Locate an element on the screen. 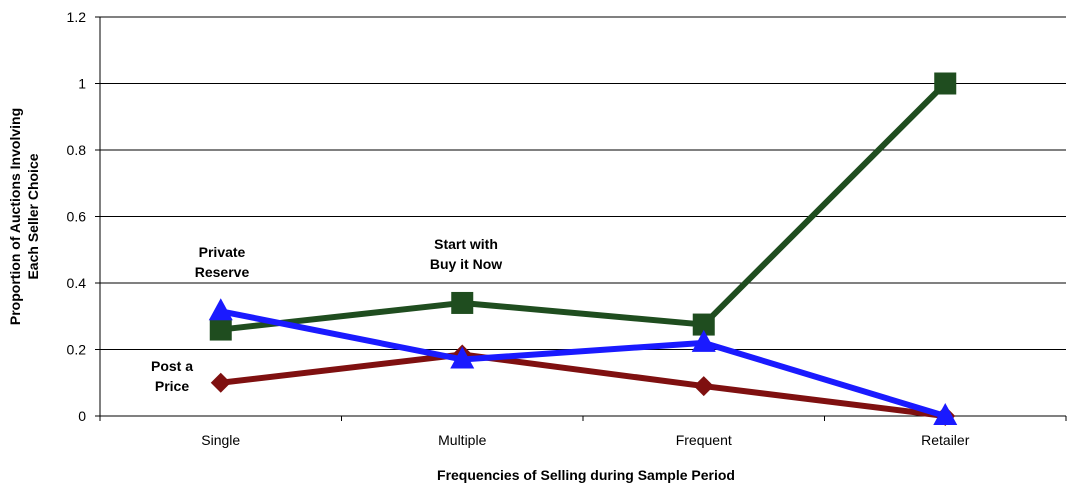 This screenshot has width=1069, height=487. y-tick-labels: 0 0.2 0.4 0.6 0.8 1 1.2 is located at coordinates (77, 216).